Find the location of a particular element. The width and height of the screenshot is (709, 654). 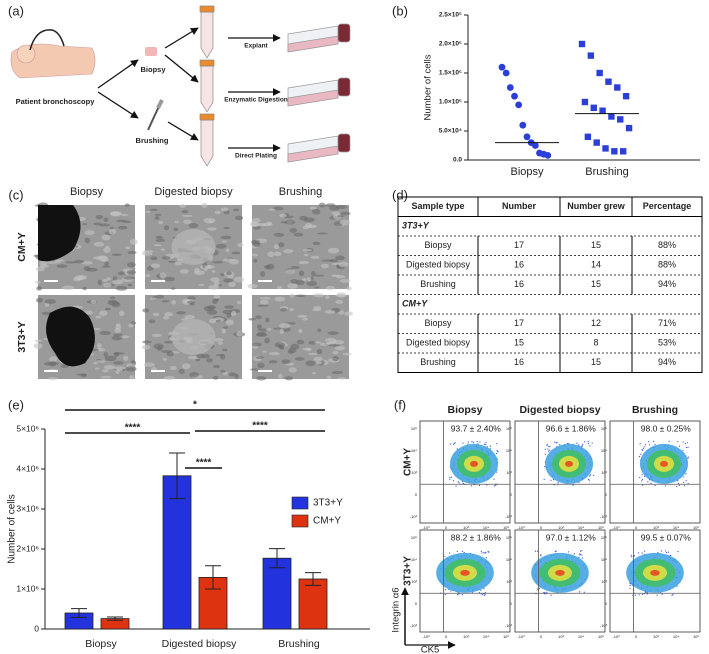

y-axis-label: Number of cells is located at coordinates (428, 87).